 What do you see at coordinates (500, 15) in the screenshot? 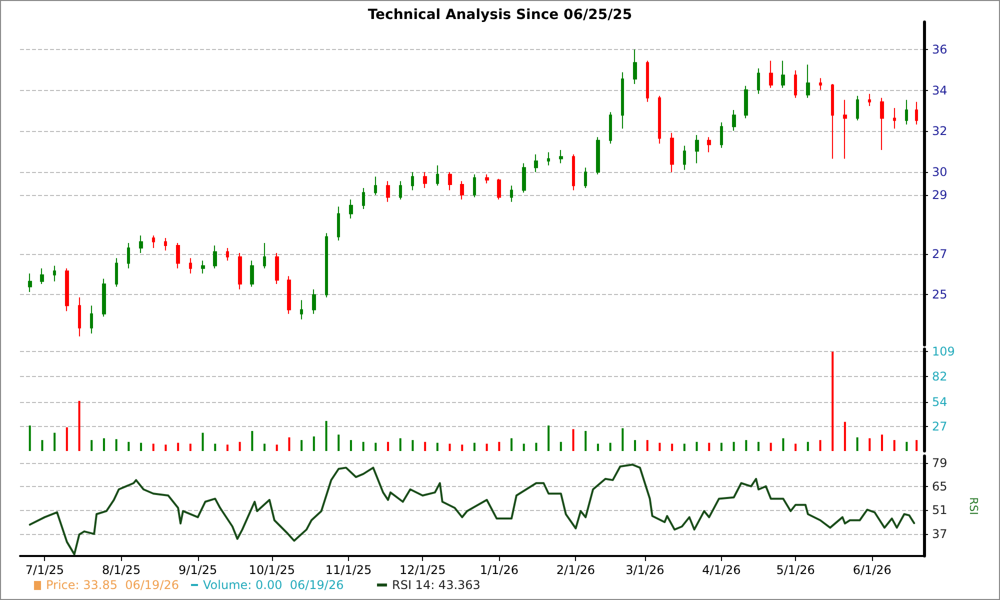
I see `chart-title: Technical Analysis Since 06/25/25` at bounding box center [500, 15].